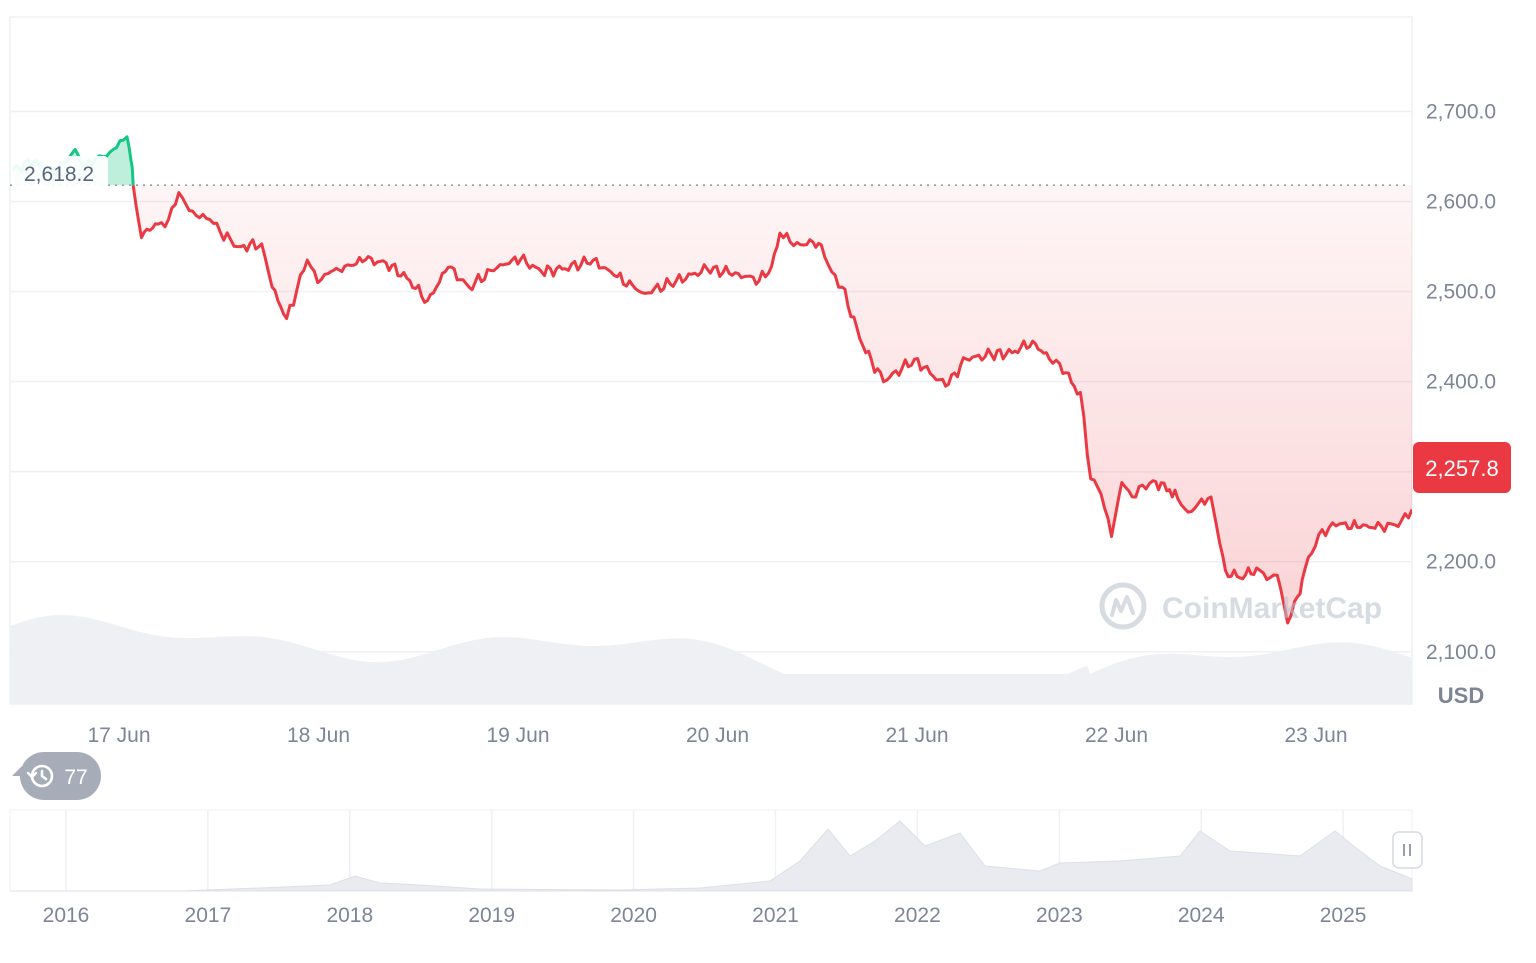  Describe the element at coordinates (1272, 608) in the screenshot. I see `watermark-text: CoinMarketCap` at that location.